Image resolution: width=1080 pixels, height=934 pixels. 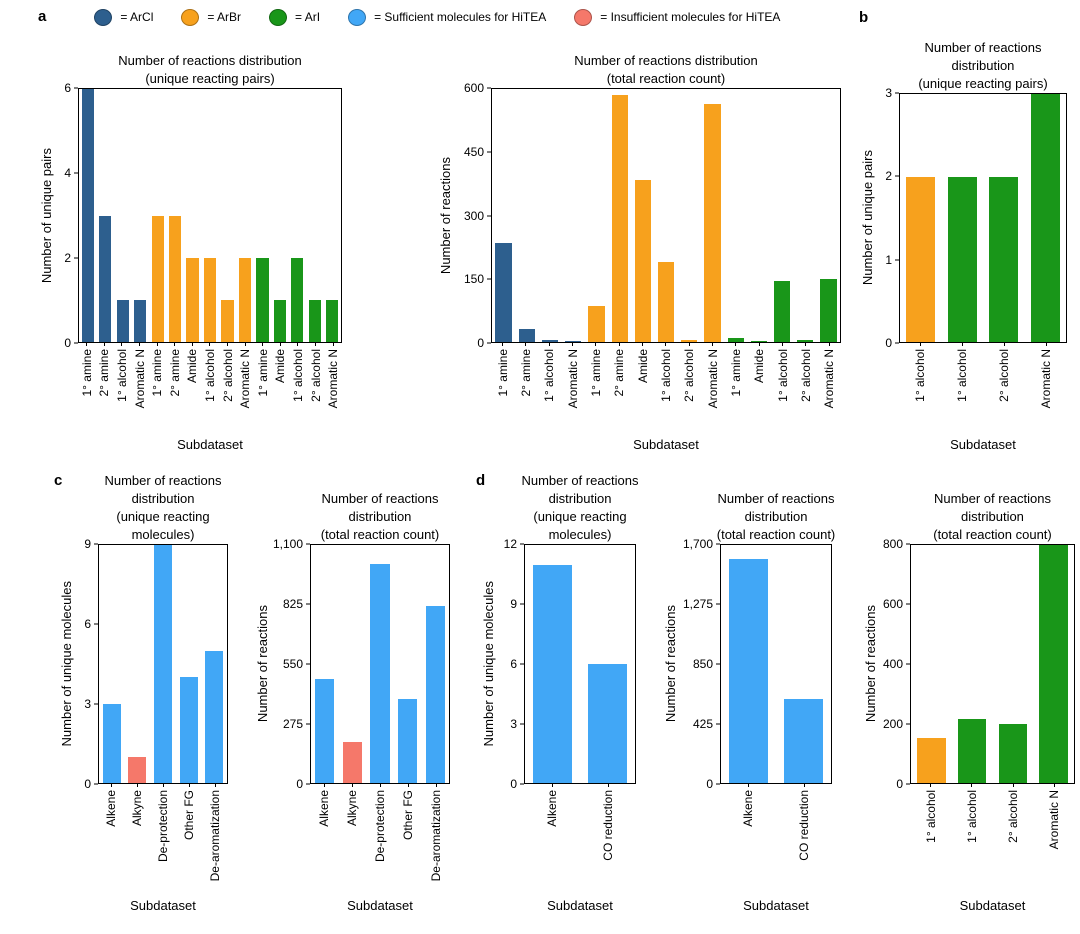 What do you see at coordinates (690, 17) in the screenshot?
I see `legend-label: = Insufficient molecules for HiTEA` at bounding box center [690, 17].